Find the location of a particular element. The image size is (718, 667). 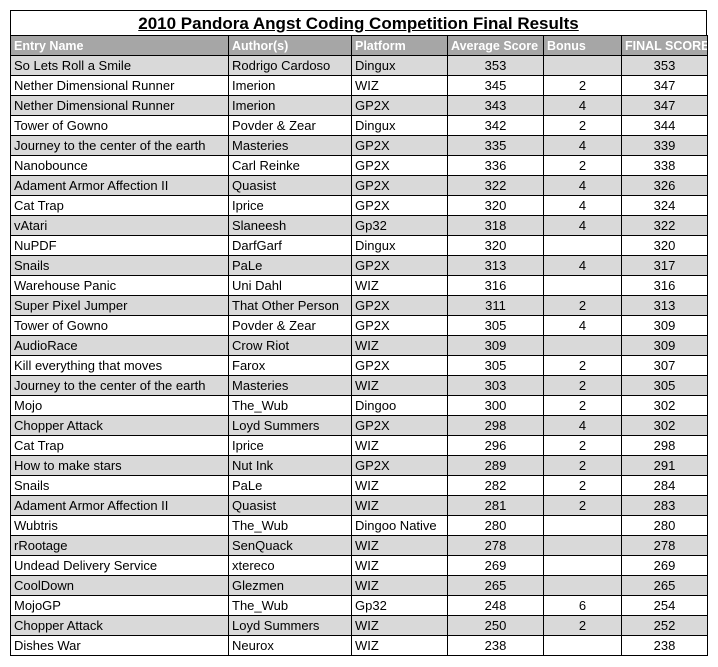

header-cell: FINAL SCORE is located at coordinates (664, 45).